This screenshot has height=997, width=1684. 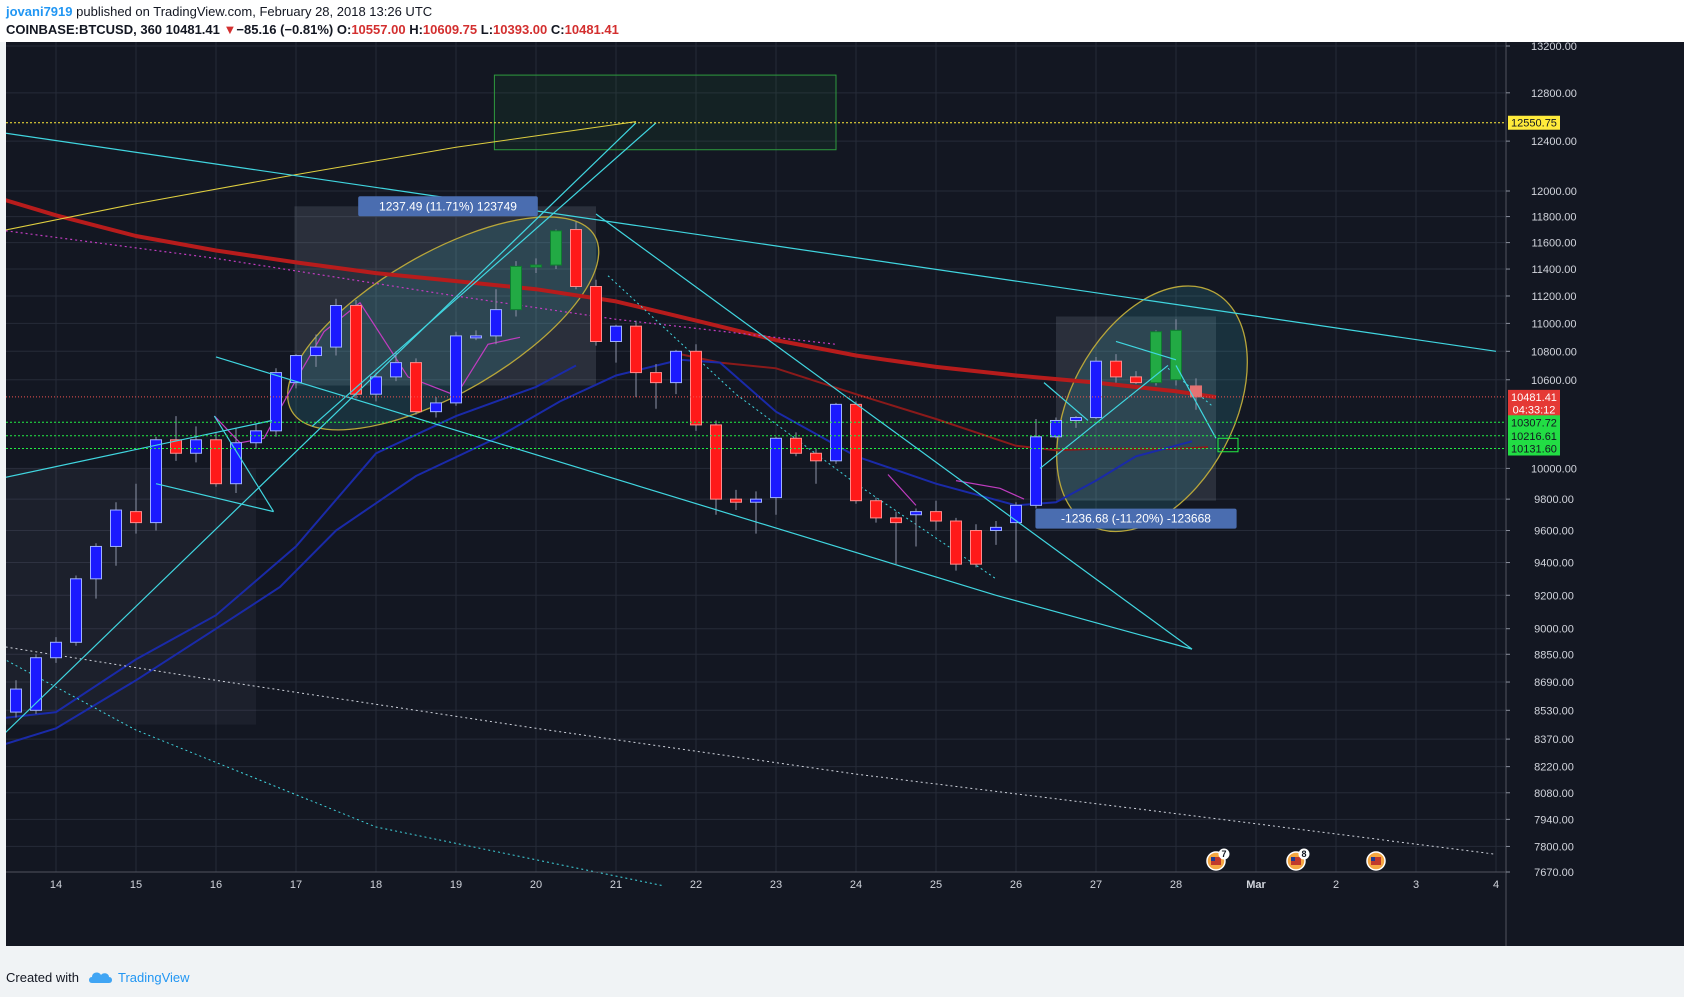 What do you see at coordinates (756, 881) in the screenshot?
I see `time-axis: 14 15 16 17 18 19 20 21 22 23 24 25 26 27 28 Mar 2 3 4` at bounding box center [756, 881].